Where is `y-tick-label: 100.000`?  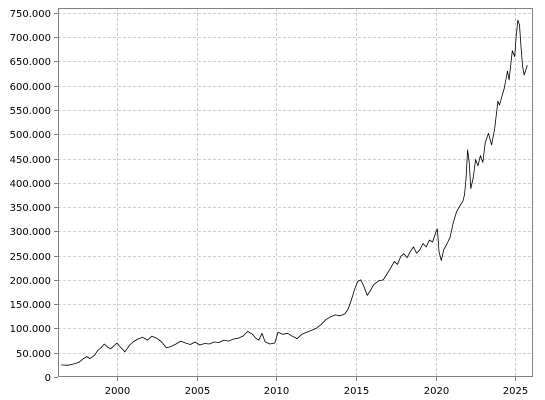
y-tick-label: 100.000 is located at coordinates (30, 329).